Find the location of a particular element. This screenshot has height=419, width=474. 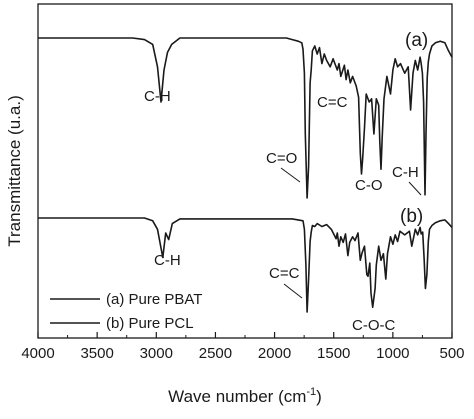

y-axis-label: Transmittance (u.a.) is located at coordinates (14, 170).